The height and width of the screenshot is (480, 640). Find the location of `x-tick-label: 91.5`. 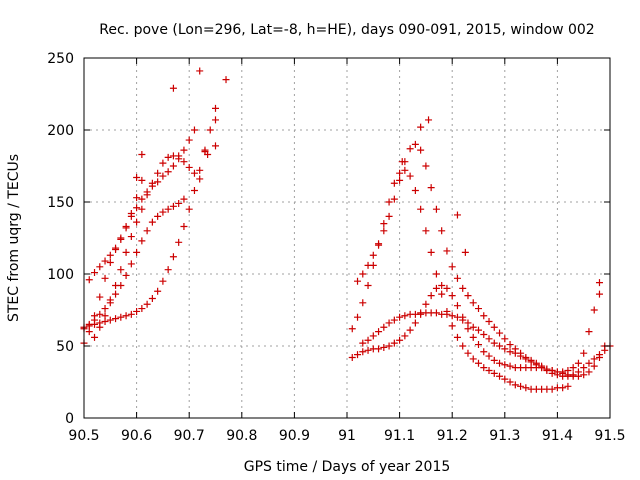

x-tick-label: 91.5 is located at coordinates (609, 436).